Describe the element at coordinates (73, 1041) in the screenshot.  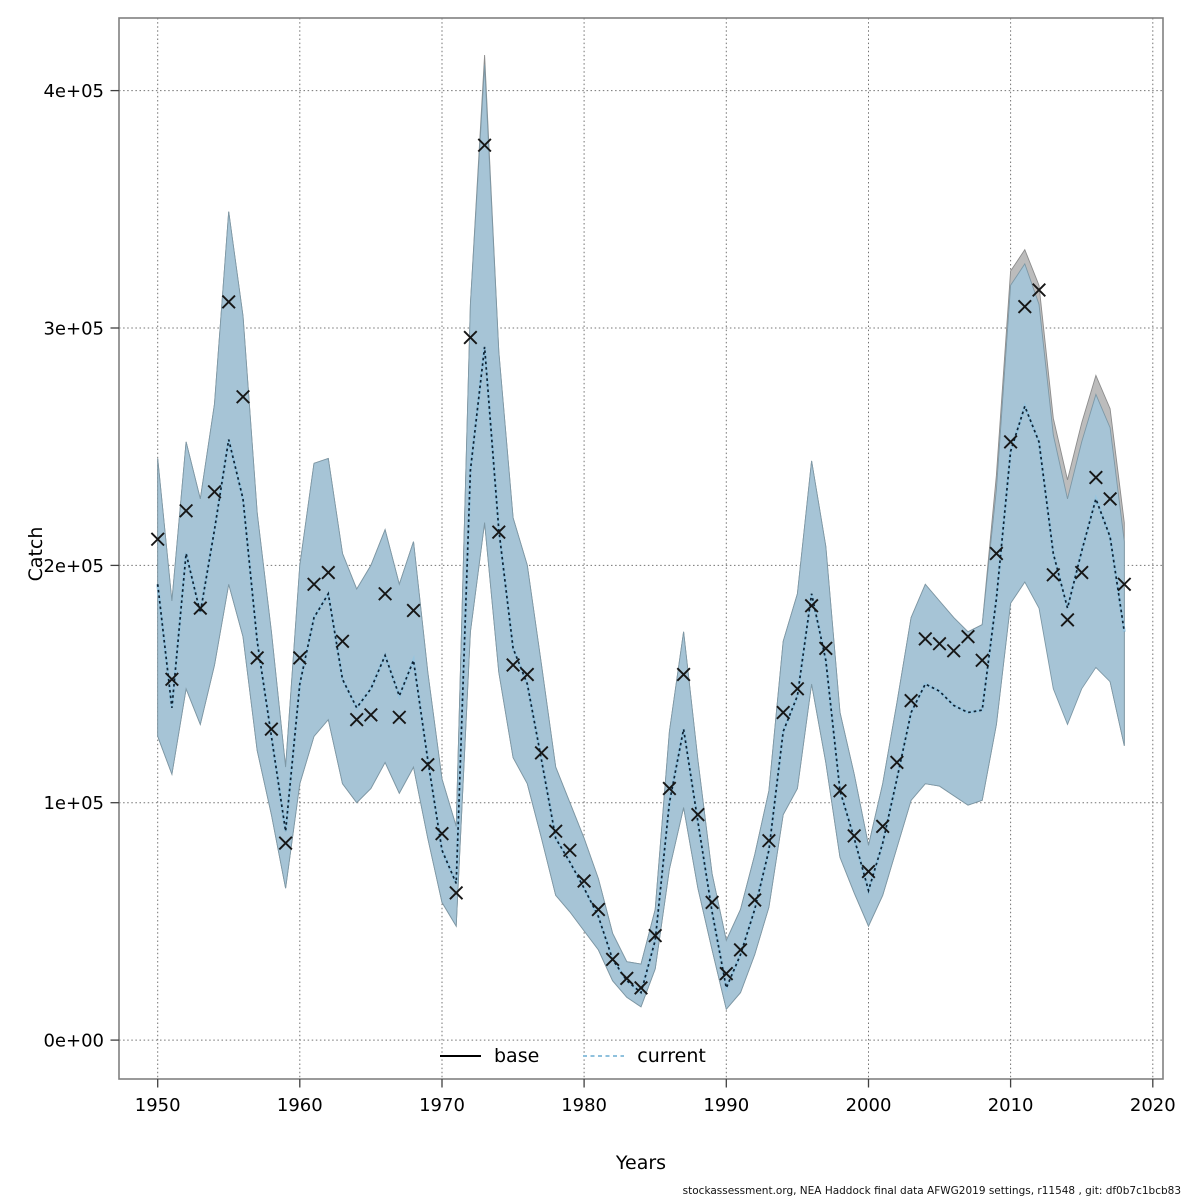
I see `y-tick-label: 0e+00` at that location.